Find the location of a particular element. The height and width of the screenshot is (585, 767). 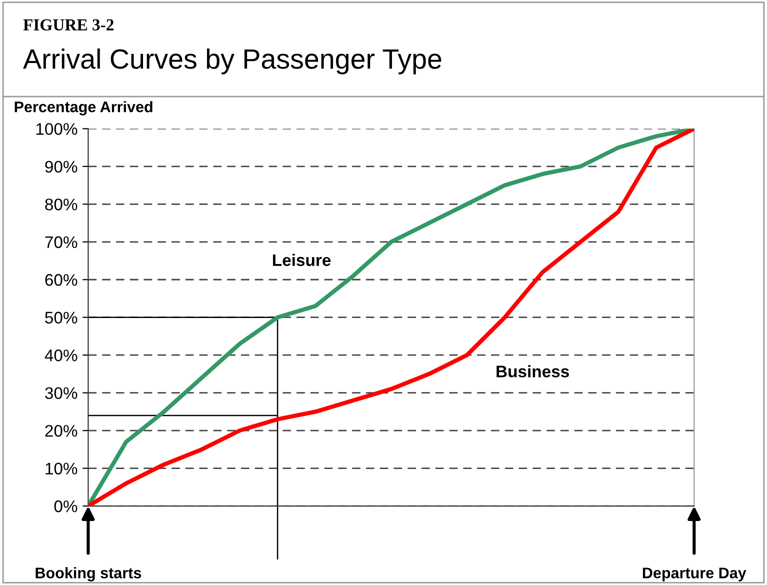

y-tick-label: 20% is located at coordinates (61, 430).